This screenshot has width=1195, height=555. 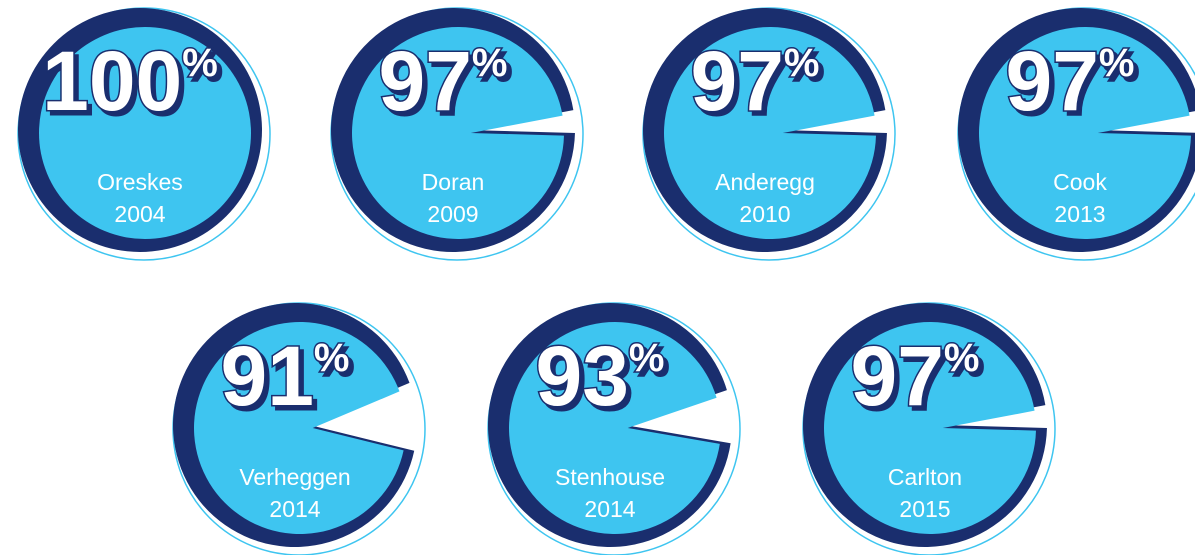 I want to click on value: 93, so click(x=581, y=376).